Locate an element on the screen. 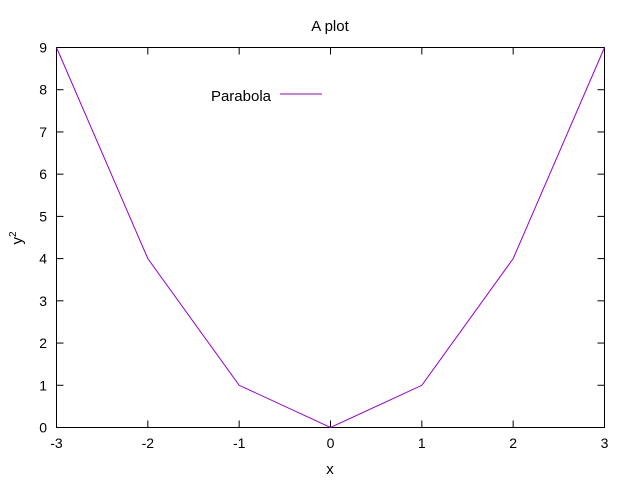  x-tick-label: 2 is located at coordinates (513, 443).